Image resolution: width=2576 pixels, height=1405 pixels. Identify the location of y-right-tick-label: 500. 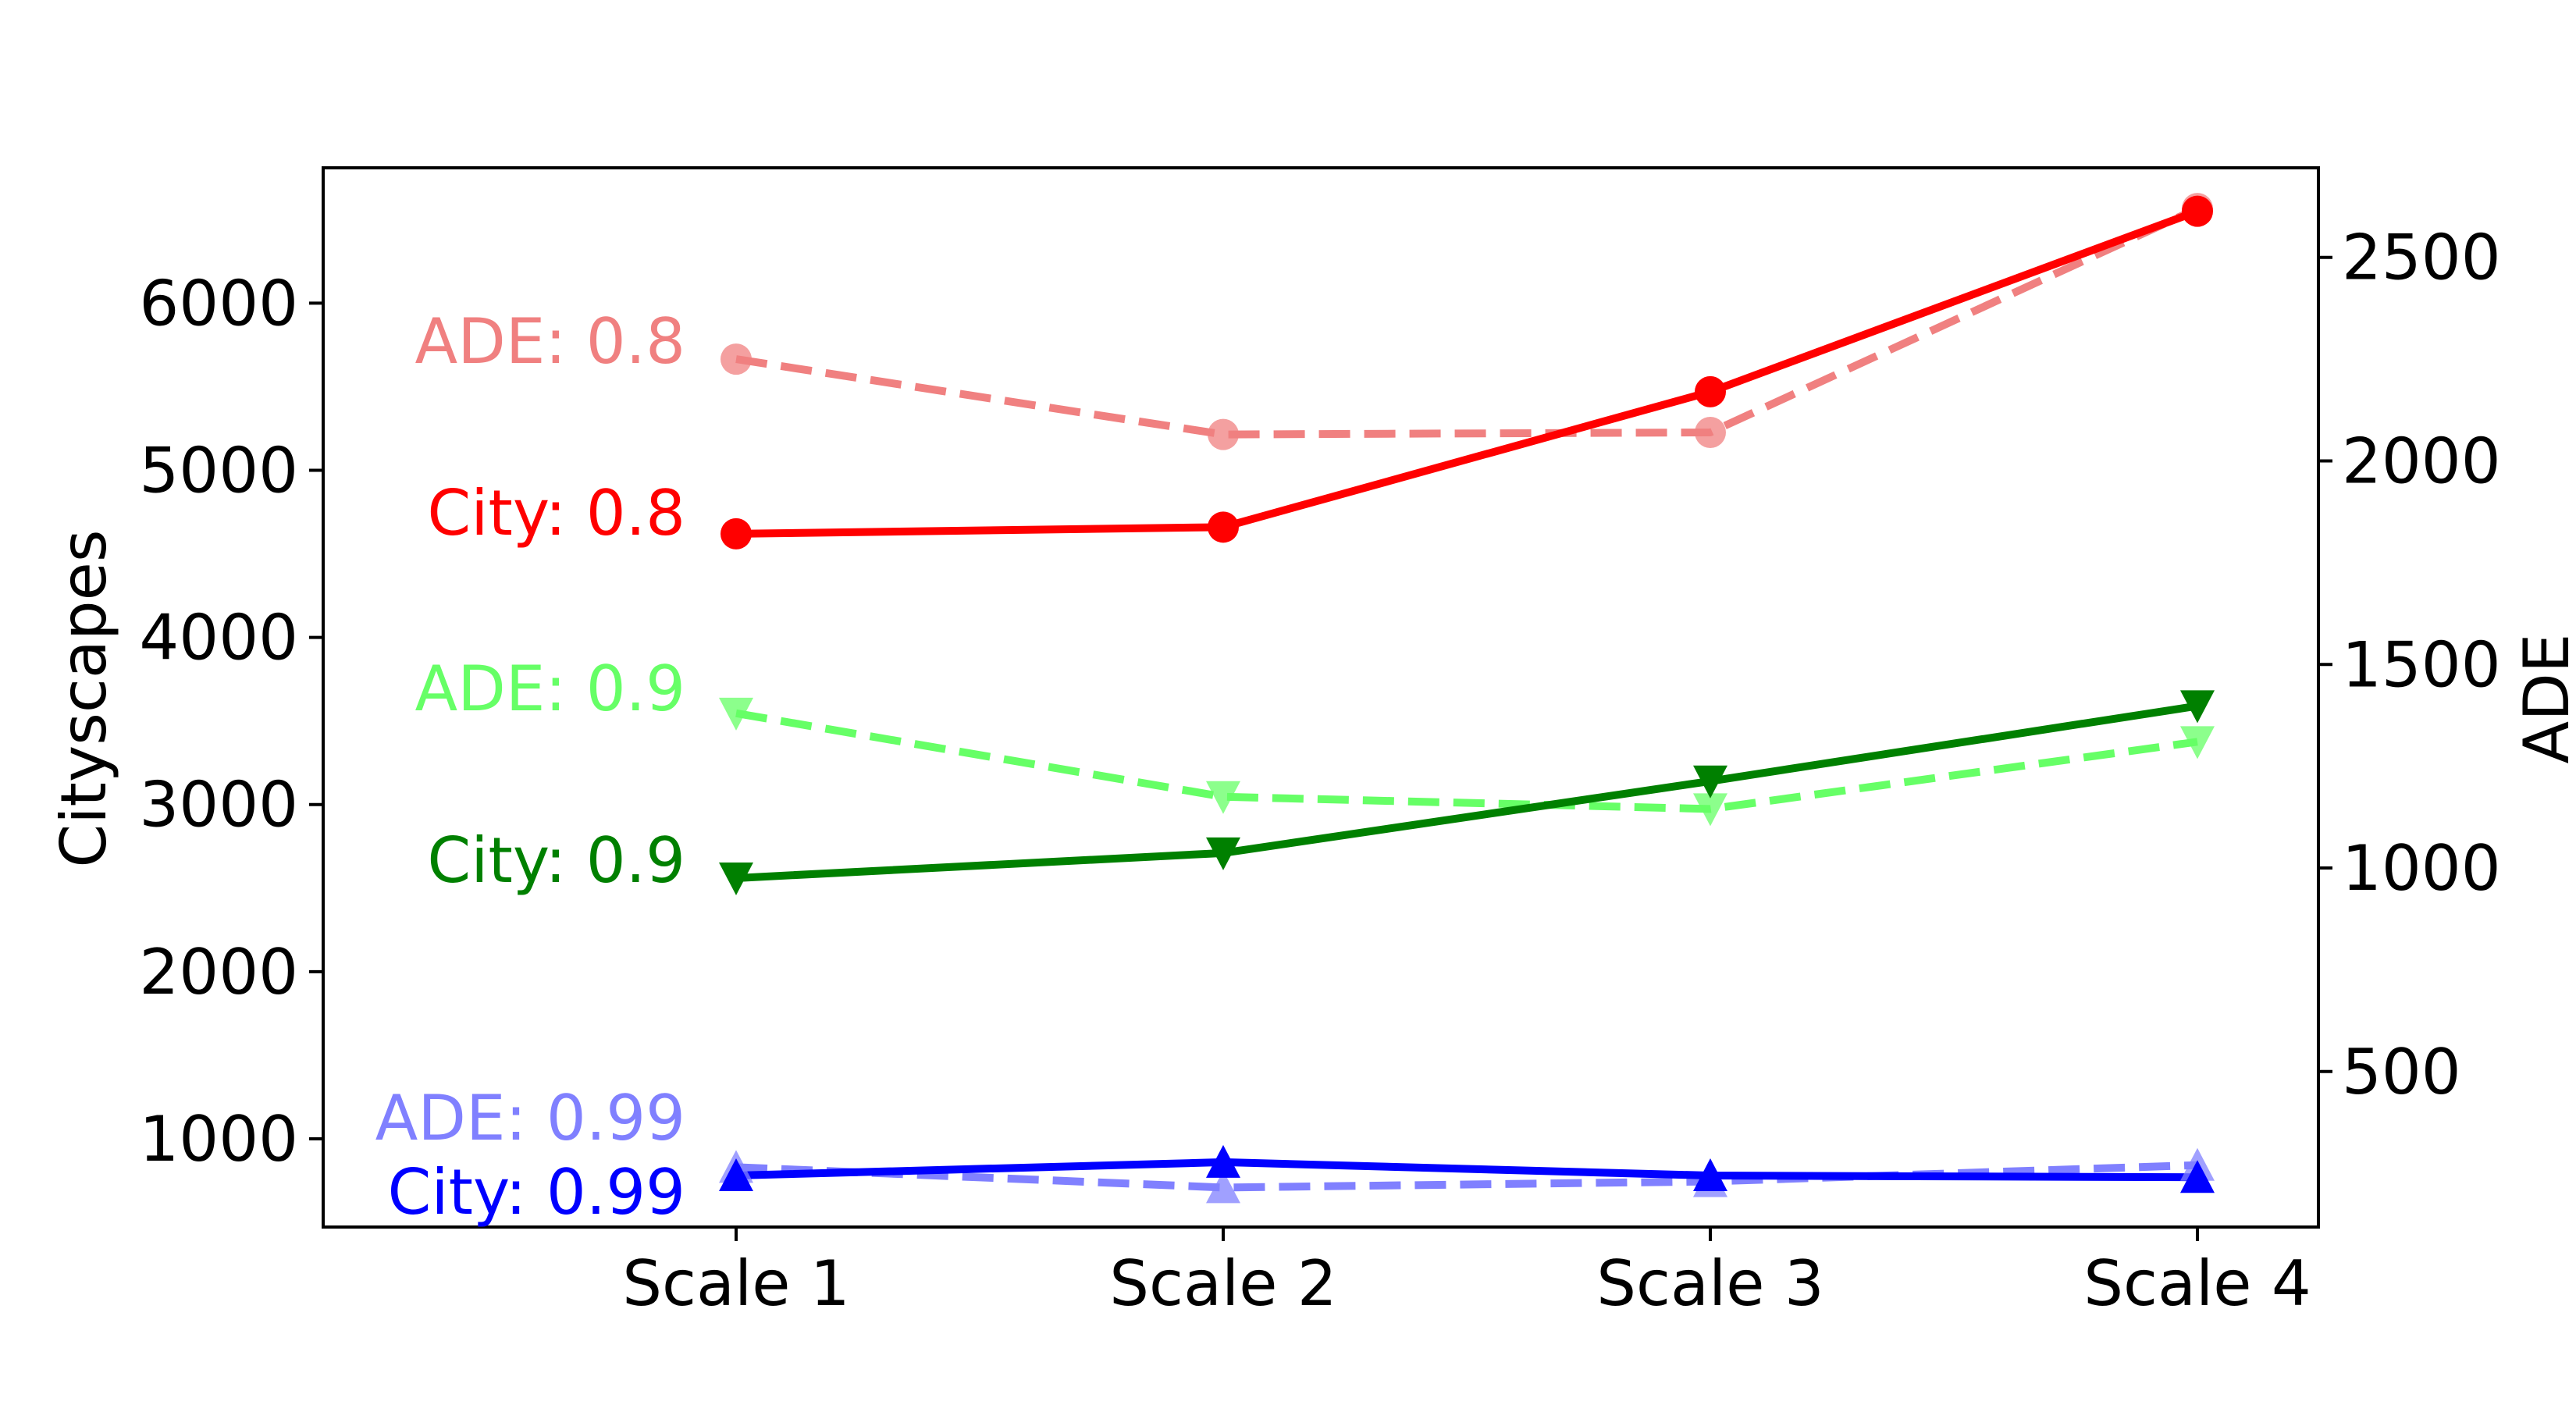
(2401, 1072).